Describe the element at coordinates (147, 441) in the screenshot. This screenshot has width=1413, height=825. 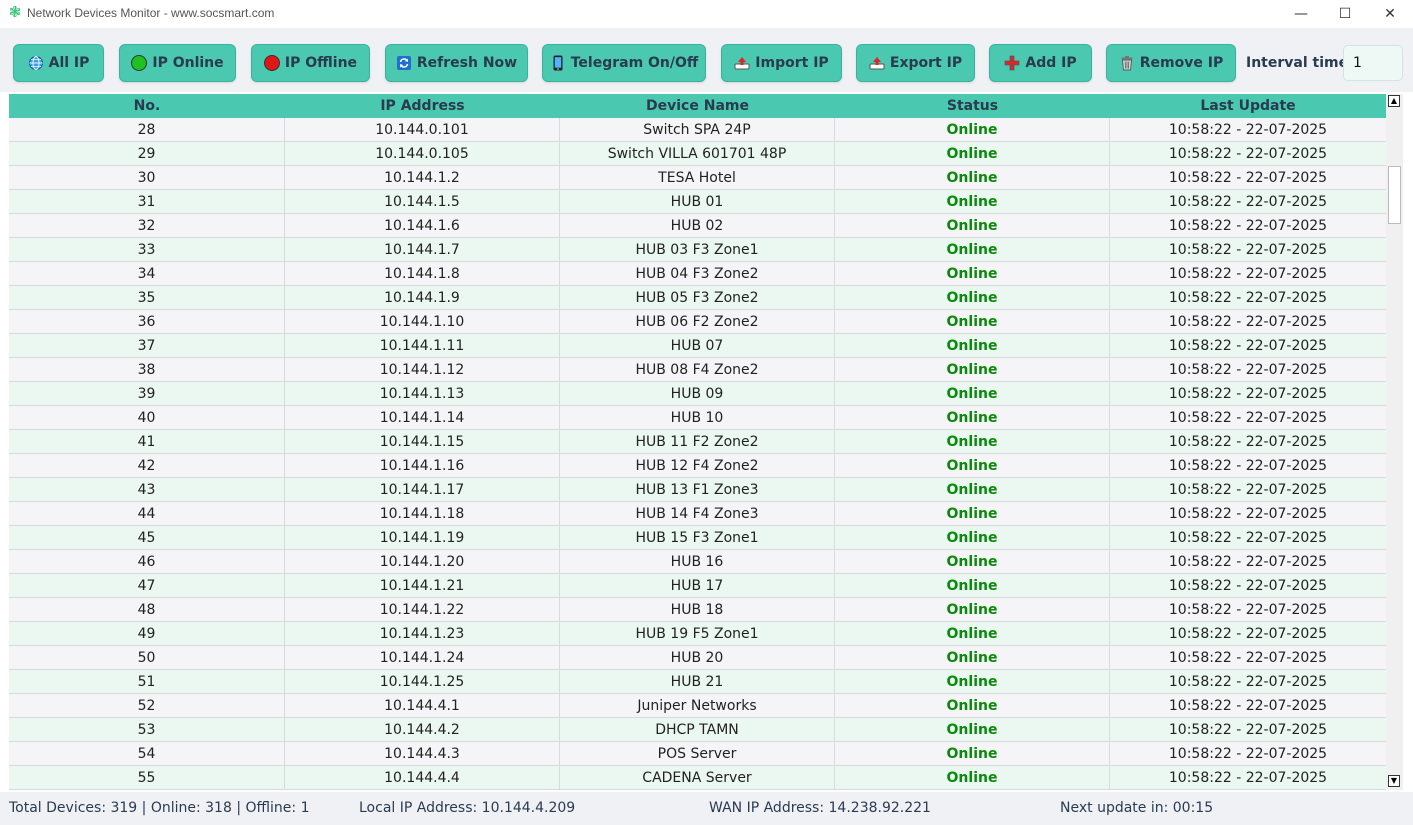
I see `row-number-cell: 41` at that location.